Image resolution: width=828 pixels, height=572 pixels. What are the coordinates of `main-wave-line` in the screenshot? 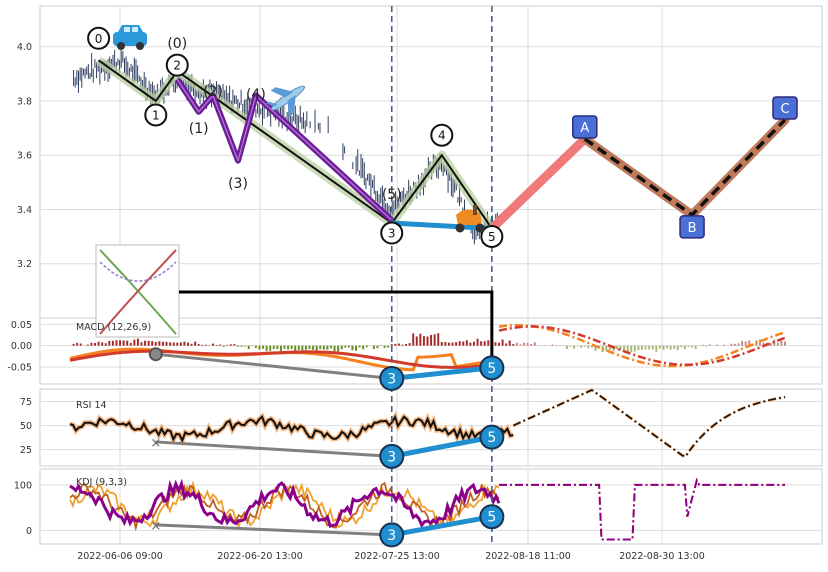 It's located at (295, 144).